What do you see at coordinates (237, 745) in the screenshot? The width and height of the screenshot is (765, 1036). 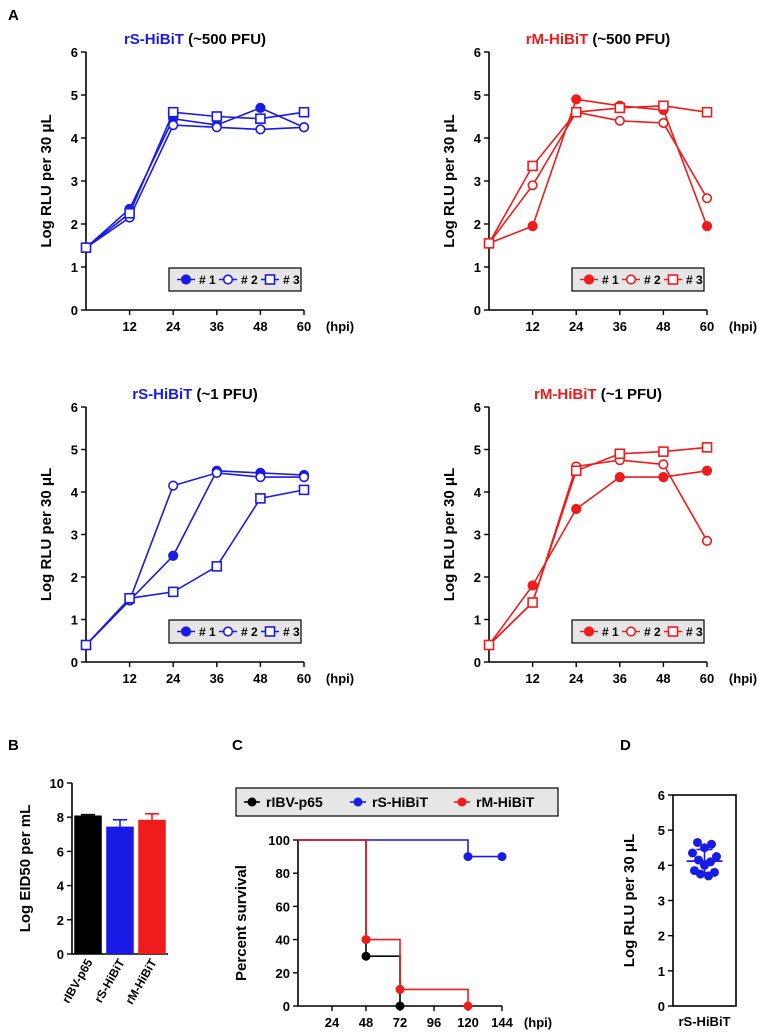 I see `panel-label-c: C` at bounding box center [237, 745].